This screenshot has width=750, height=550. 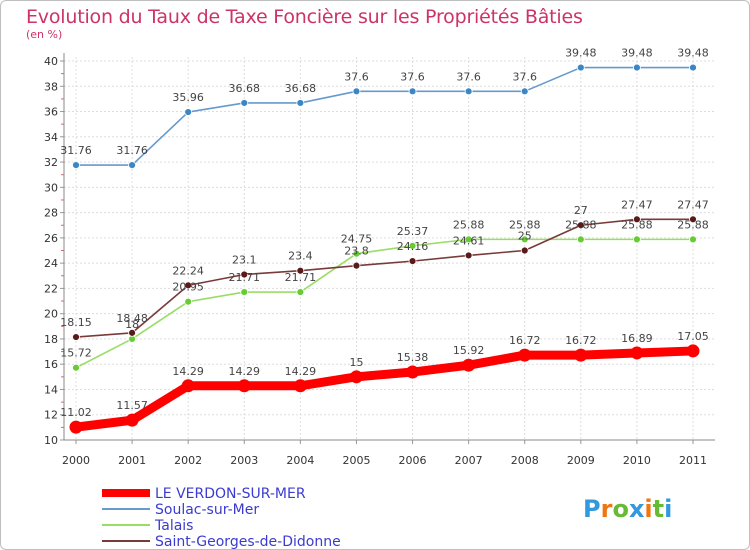 I want to click on x-tick-label: 2004, so click(x=300, y=460).